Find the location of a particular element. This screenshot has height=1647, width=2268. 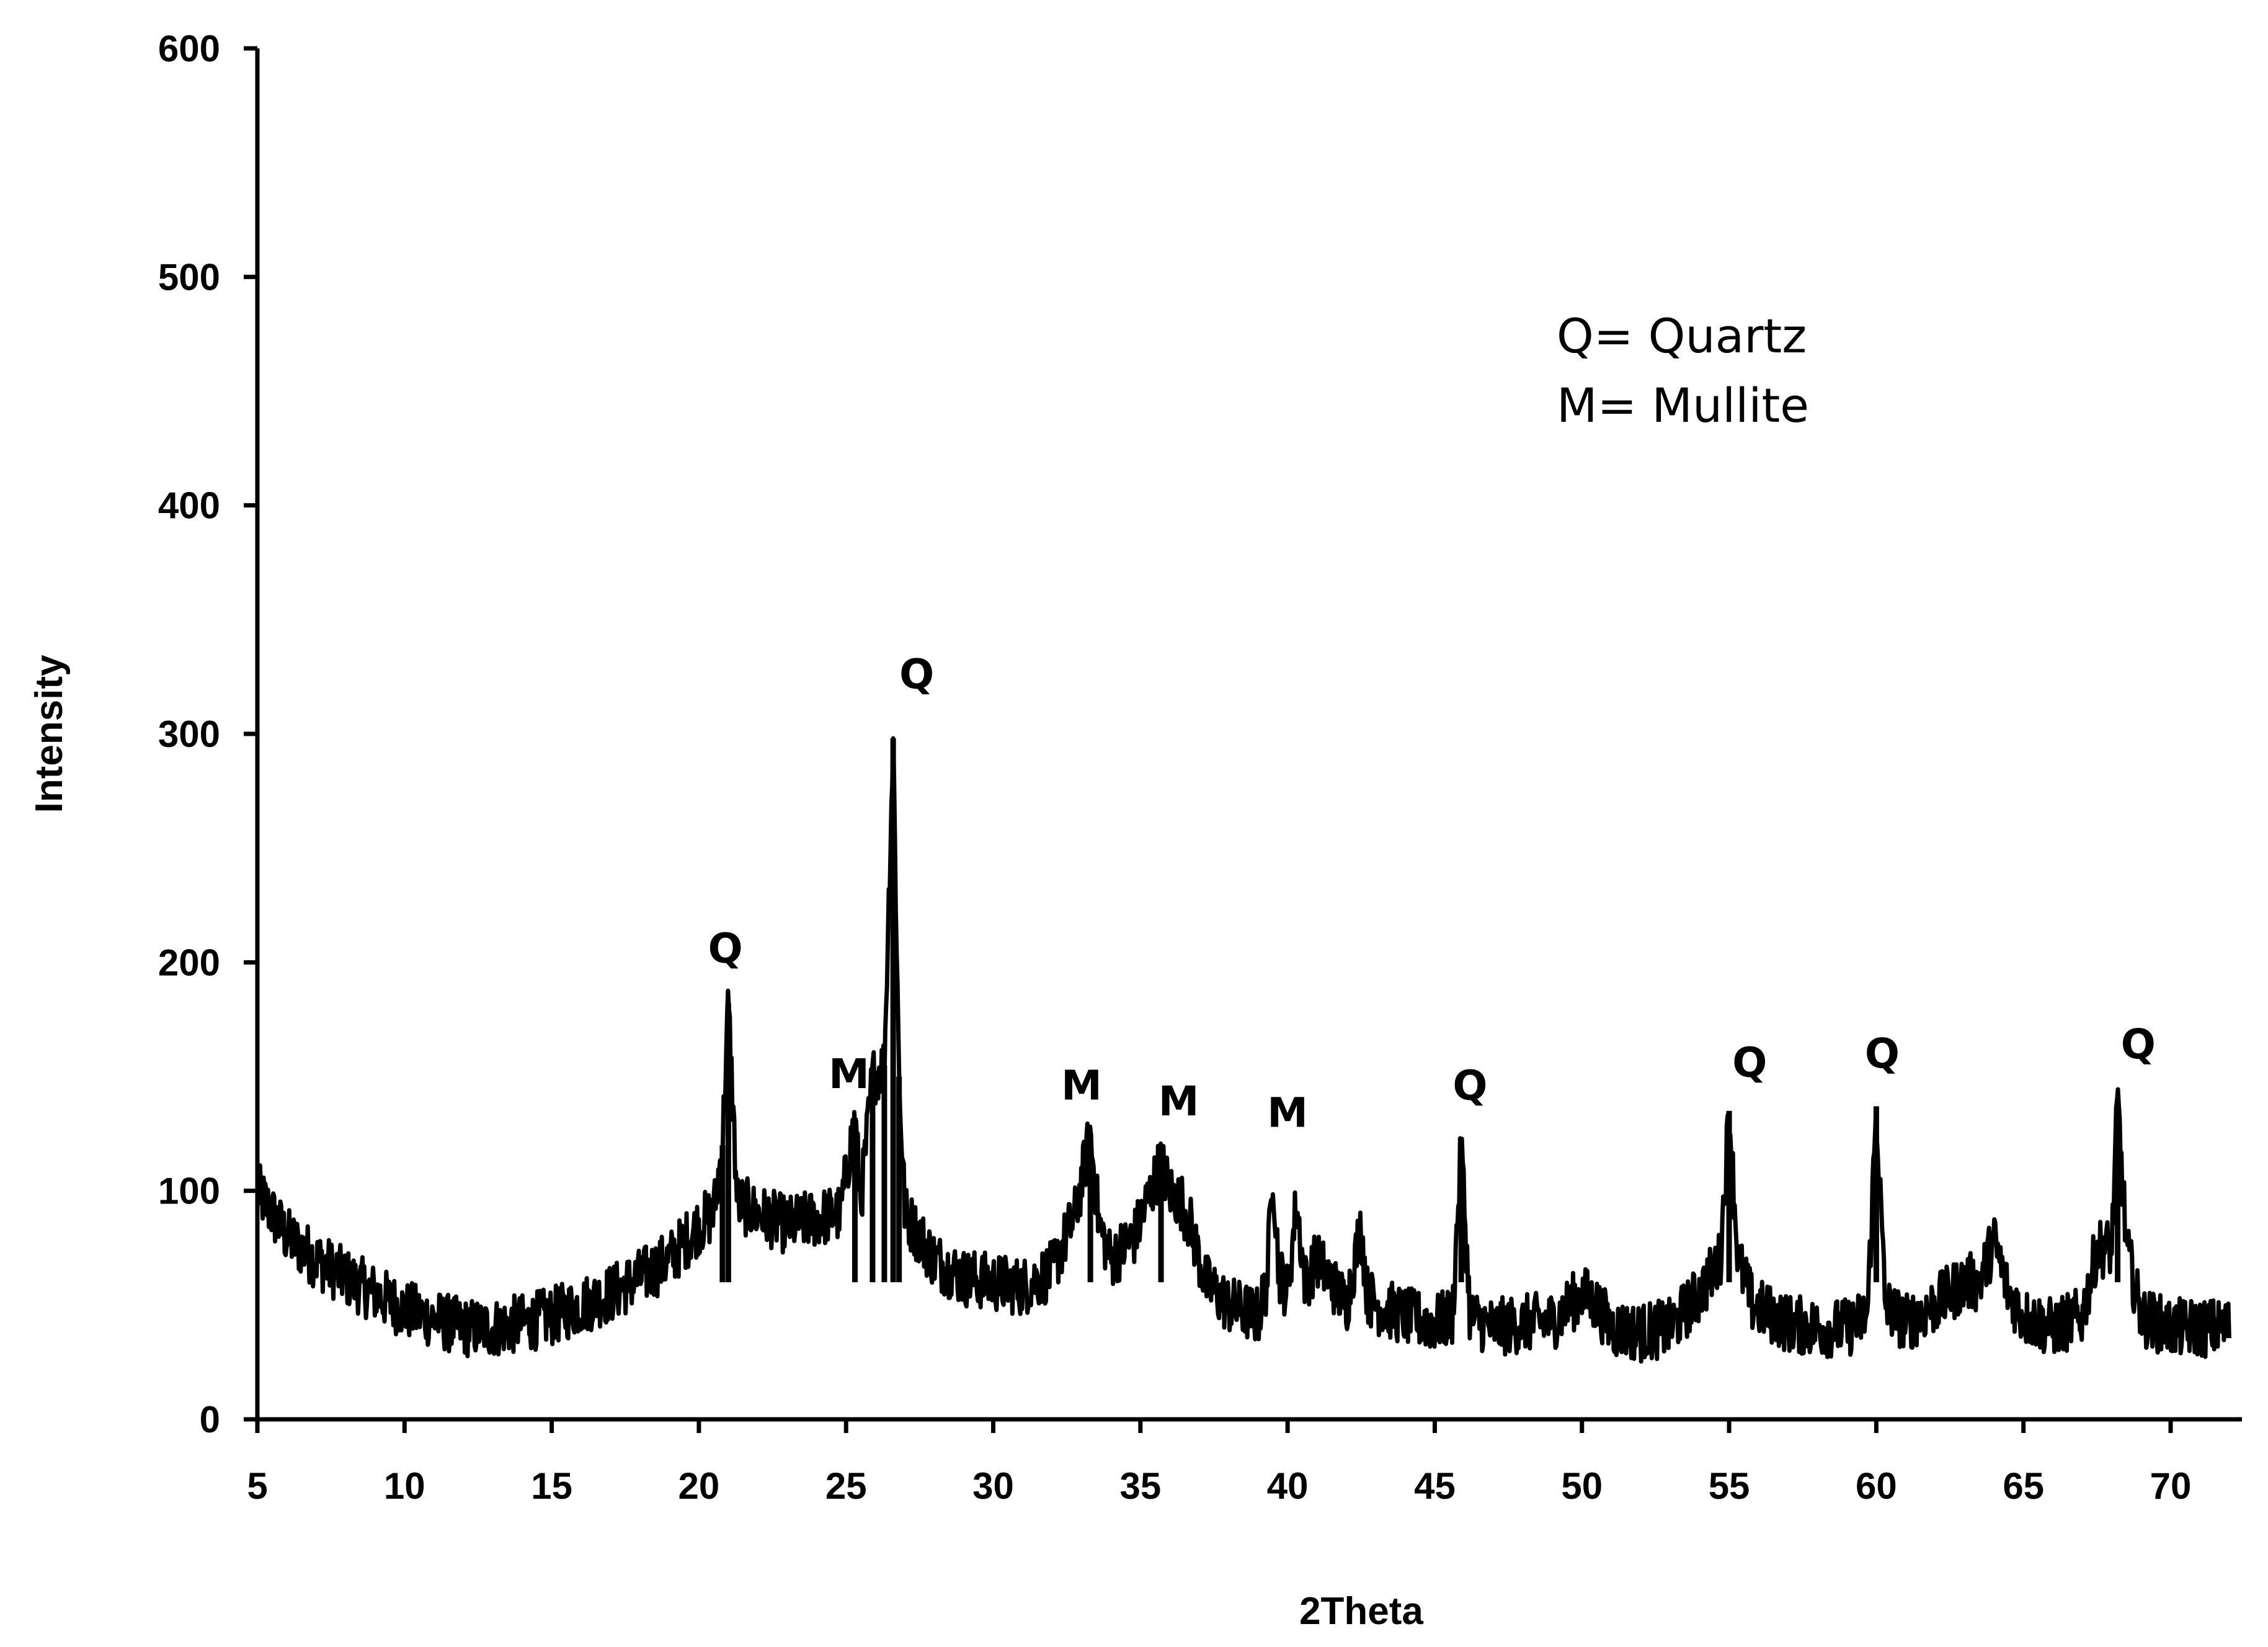

y-tick-label: 100 is located at coordinates (189, 1191).